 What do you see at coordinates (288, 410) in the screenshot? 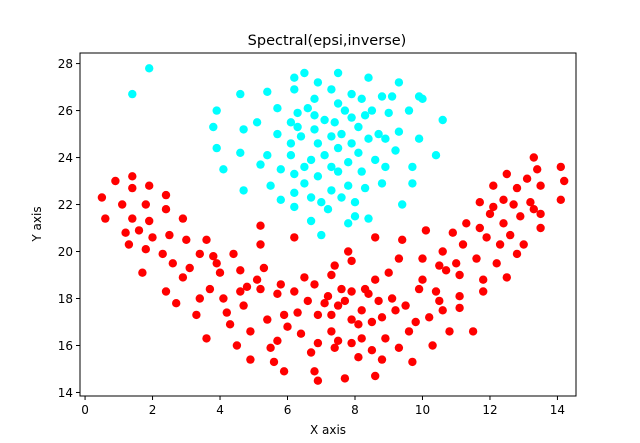
I see `x-tick-label: 6` at bounding box center [288, 410].